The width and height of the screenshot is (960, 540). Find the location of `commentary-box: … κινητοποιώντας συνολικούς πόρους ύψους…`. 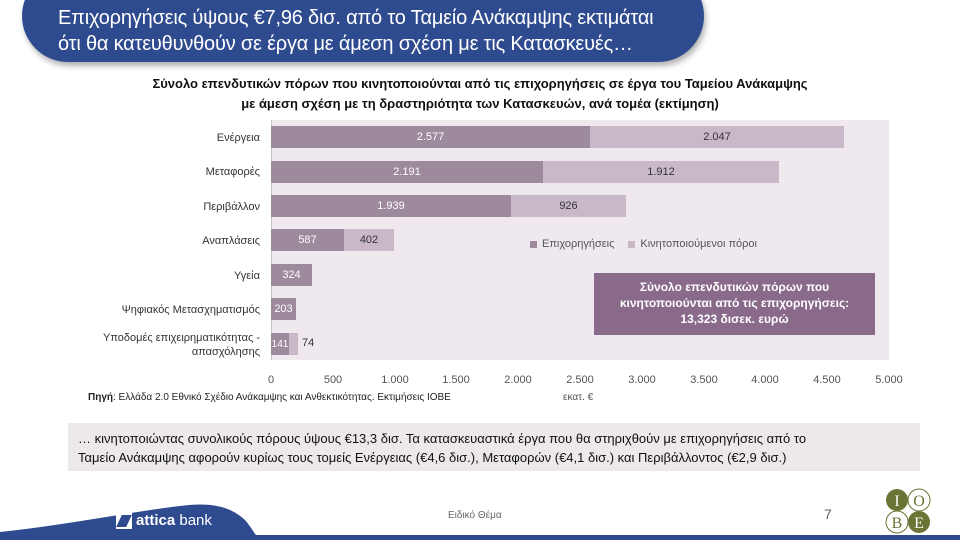

commentary-box: … κινητοποιώντας συνολικούς πόρους ύψους… is located at coordinates (494, 447).